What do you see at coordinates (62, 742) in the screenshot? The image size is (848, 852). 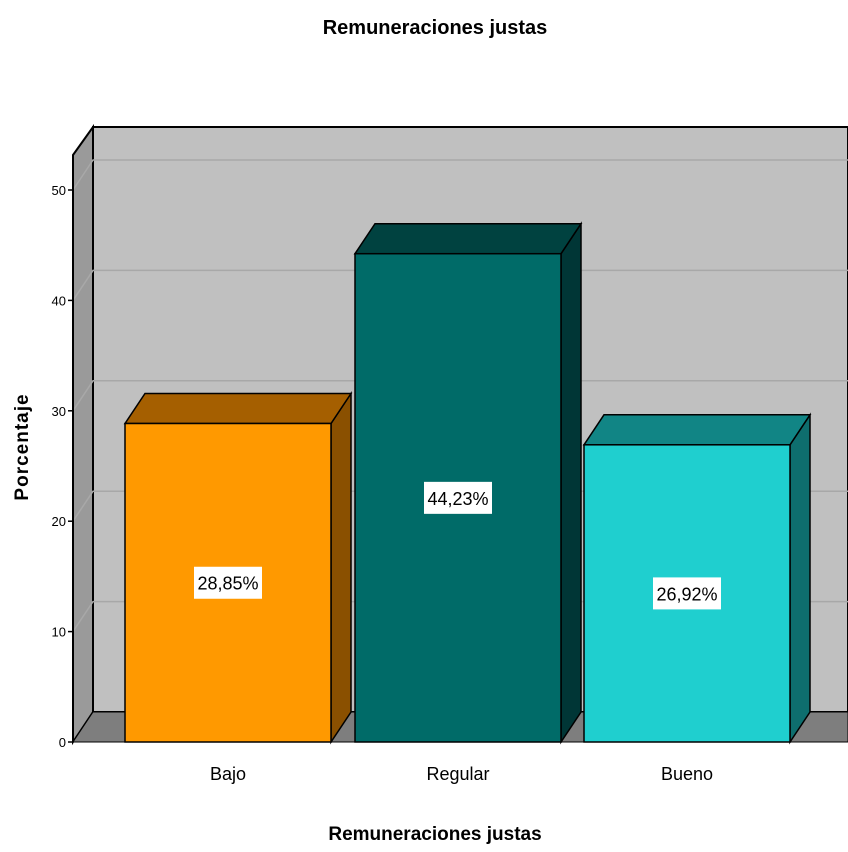 I see `y-tick-label: 0` at bounding box center [62, 742].